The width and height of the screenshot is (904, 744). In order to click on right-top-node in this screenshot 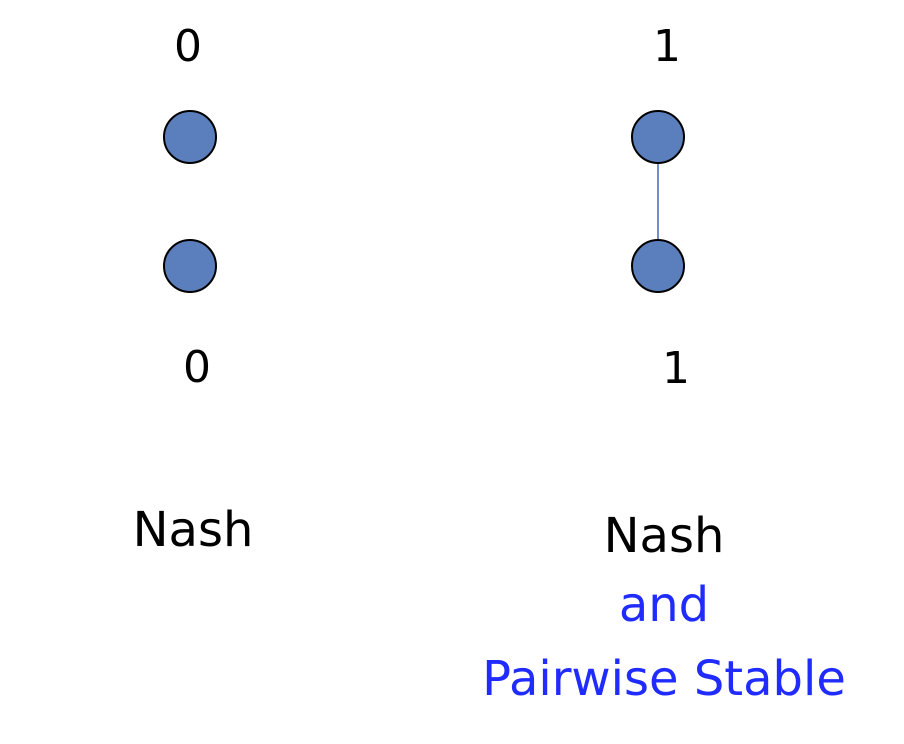, I will do `click(658, 137)`.